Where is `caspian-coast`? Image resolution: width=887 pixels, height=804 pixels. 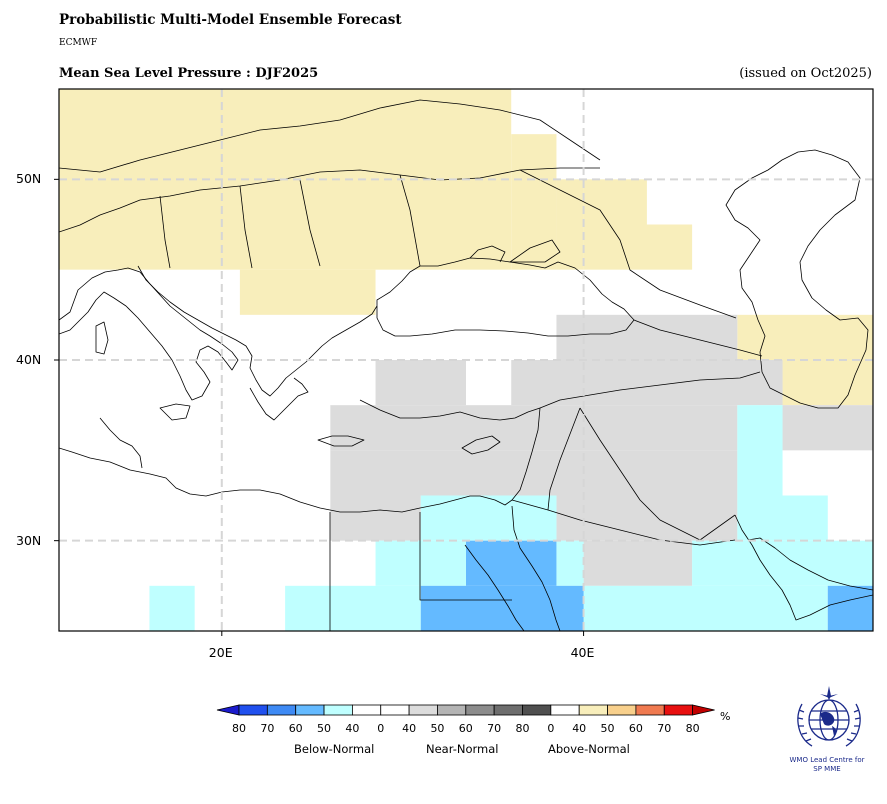 caspian-coast is located at coordinates (797, 279).